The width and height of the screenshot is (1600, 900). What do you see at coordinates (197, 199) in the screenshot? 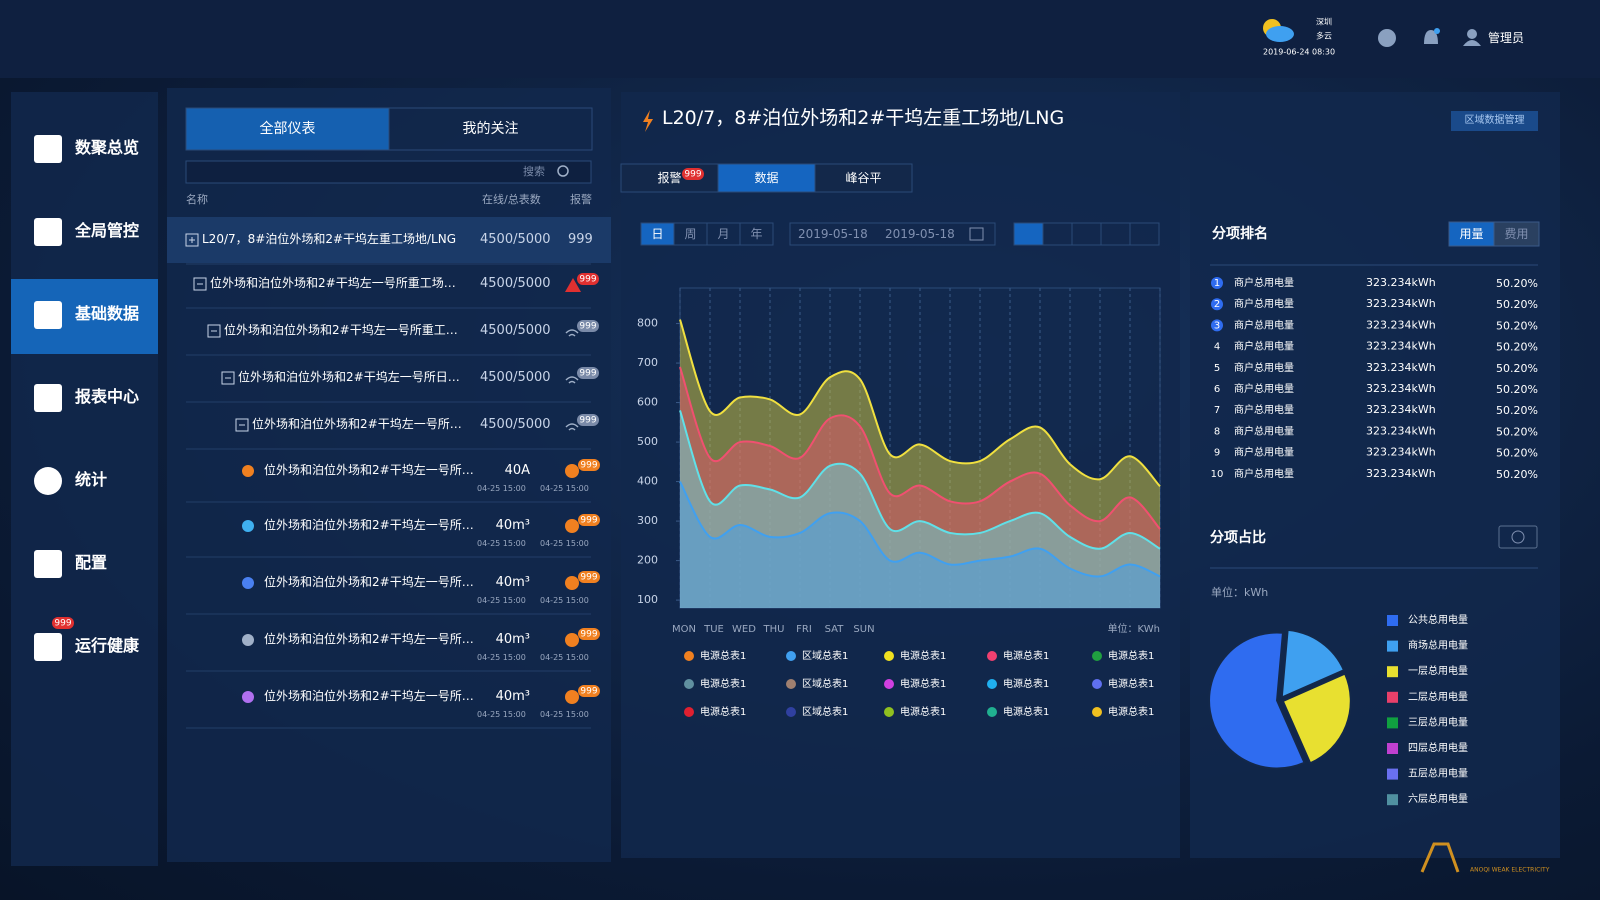
I see `column-header: 名称` at bounding box center [197, 199].